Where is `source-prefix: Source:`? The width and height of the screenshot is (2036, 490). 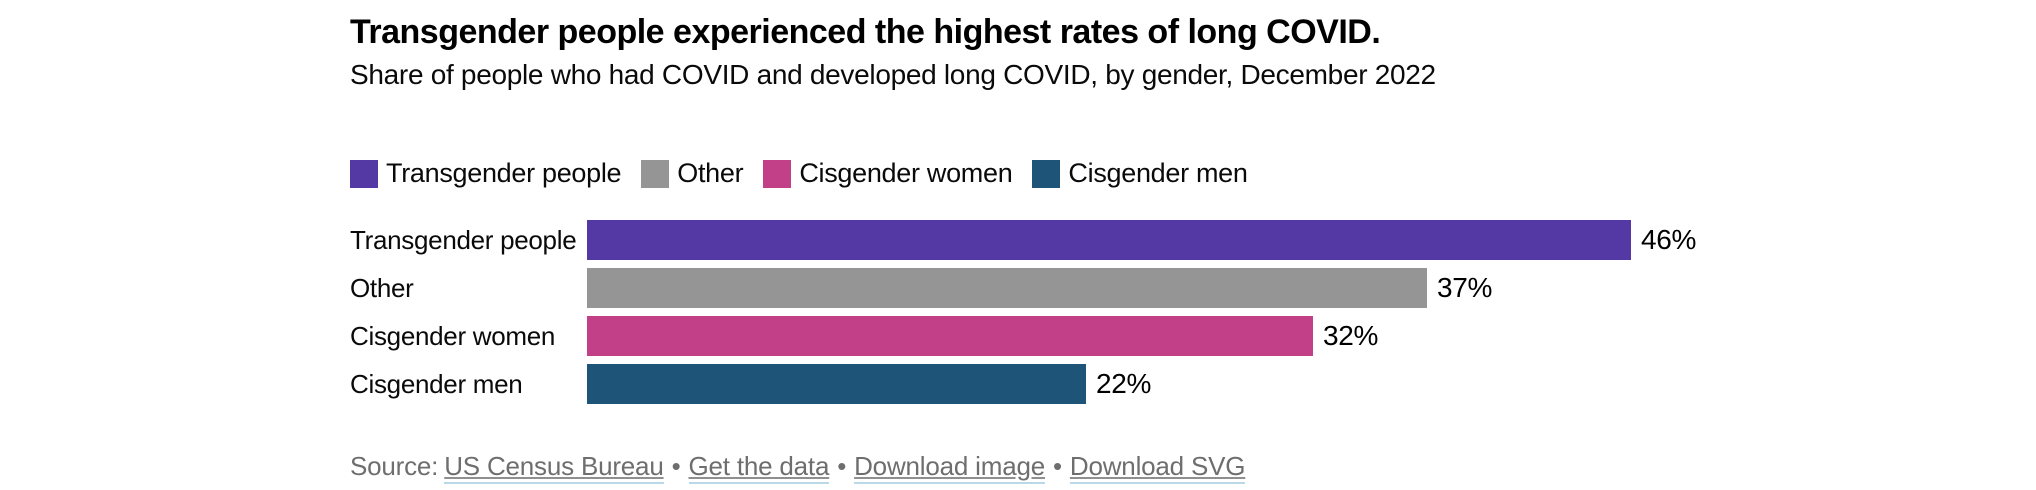 source-prefix: Source: is located at coordinates (394, 466).